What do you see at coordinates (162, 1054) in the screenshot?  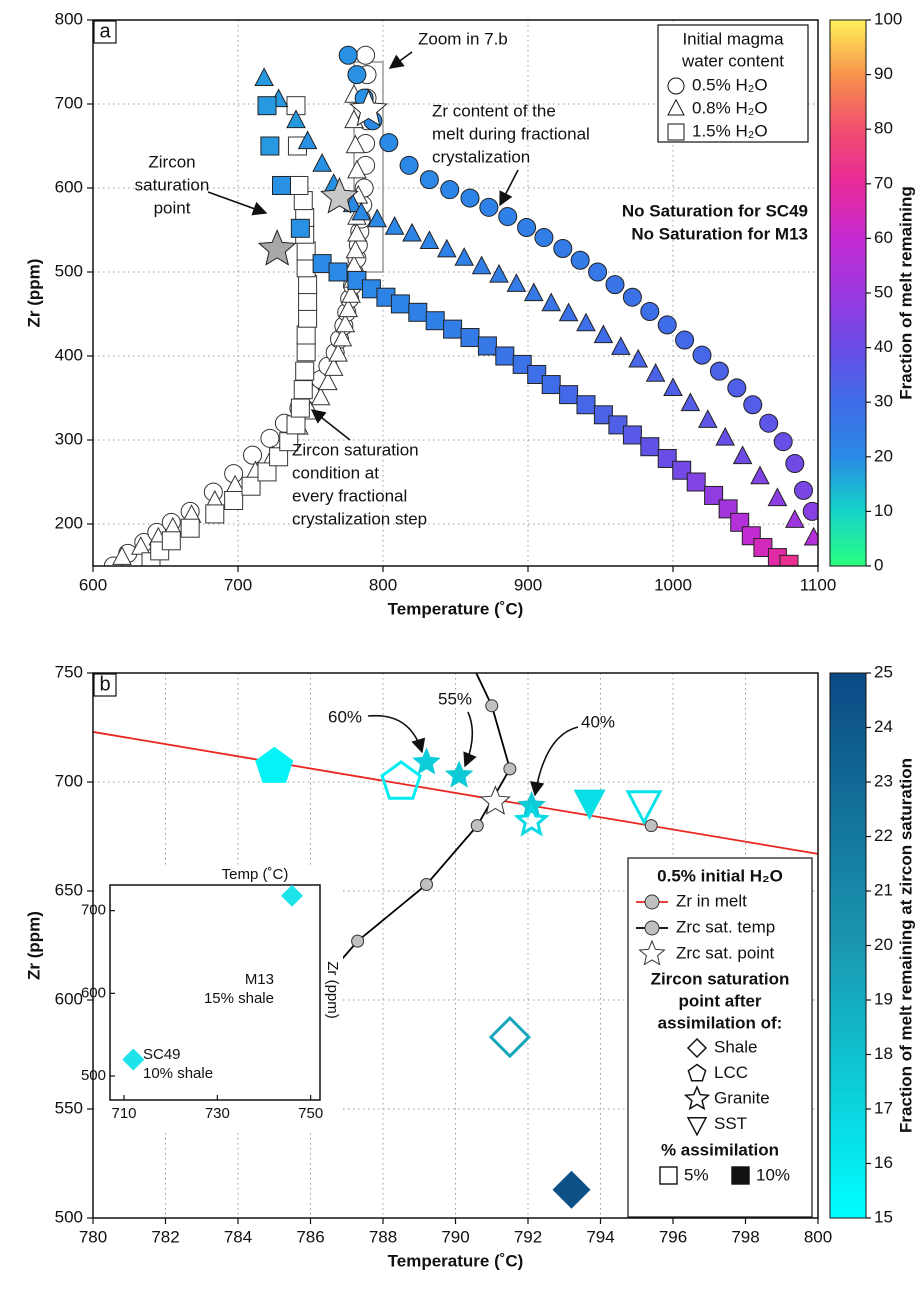 I see `inset-label: SC49` at bounding box center [162, 1054].